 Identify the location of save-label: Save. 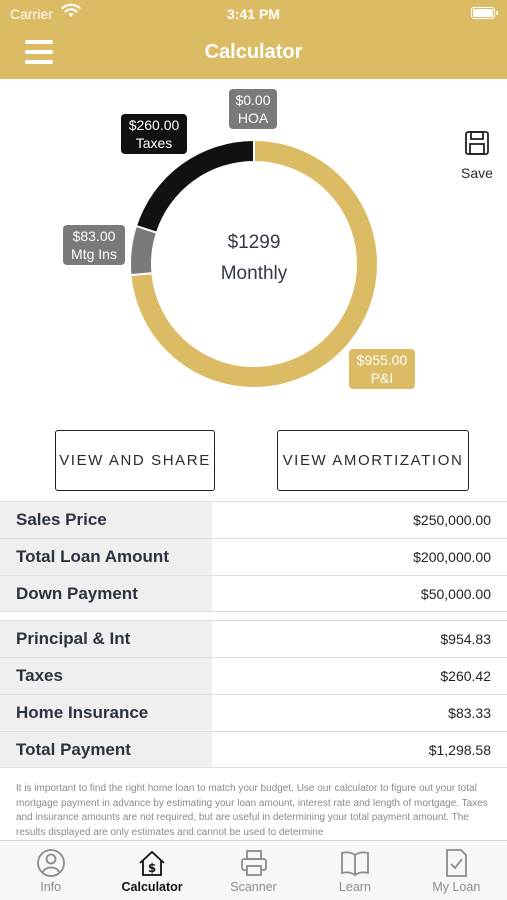
(477, 173).